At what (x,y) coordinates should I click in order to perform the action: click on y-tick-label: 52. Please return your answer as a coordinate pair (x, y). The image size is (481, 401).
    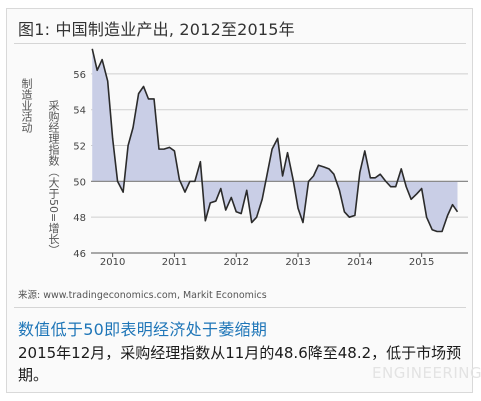
    Looking at the image, I should click on (79, 147).